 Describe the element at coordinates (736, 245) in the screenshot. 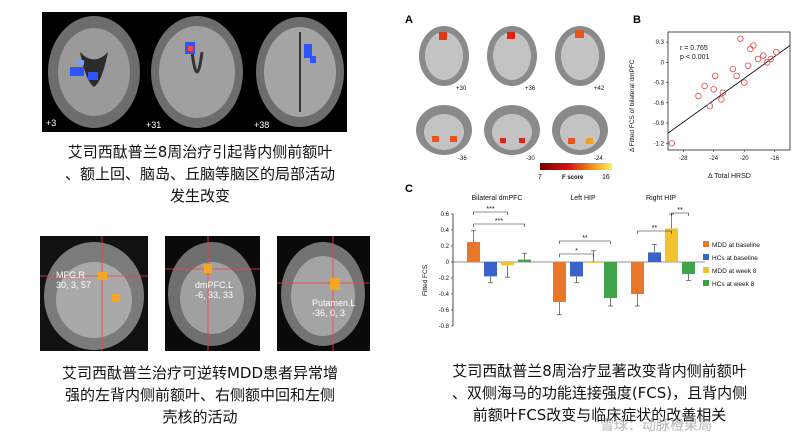

I see `legend-label: MDD at baseline` at that location.